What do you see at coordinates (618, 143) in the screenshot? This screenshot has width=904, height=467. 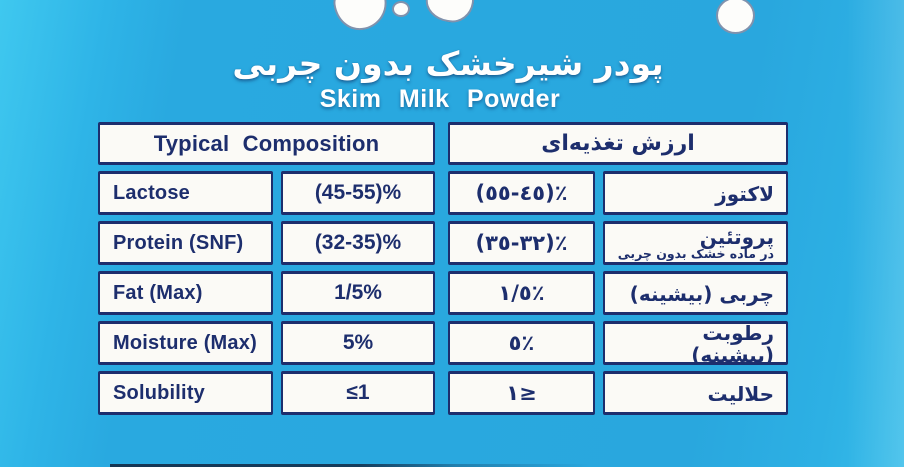 I see `table-header-persian: ارزش تغذیه‌ای` at bounding box center [618, 143].